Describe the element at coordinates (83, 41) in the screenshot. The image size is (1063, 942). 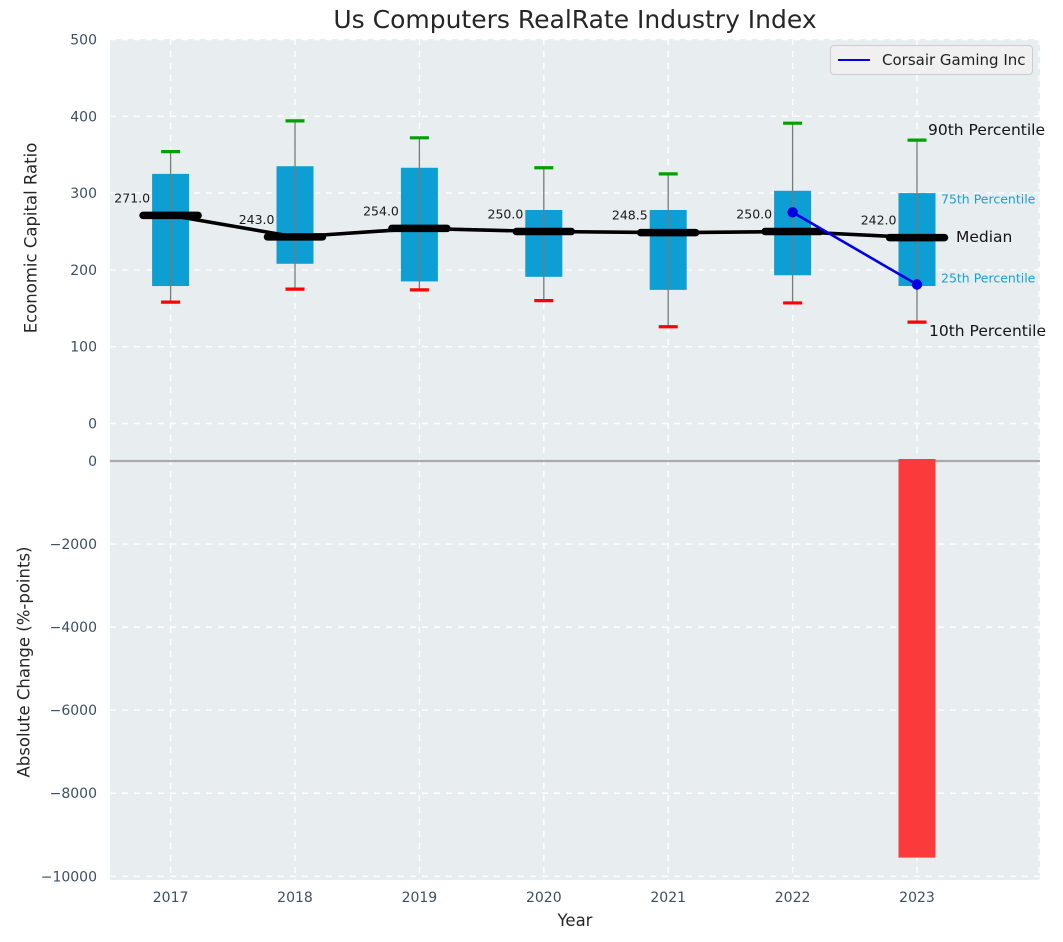
I see `top-y-tick-label: 500` at that location.